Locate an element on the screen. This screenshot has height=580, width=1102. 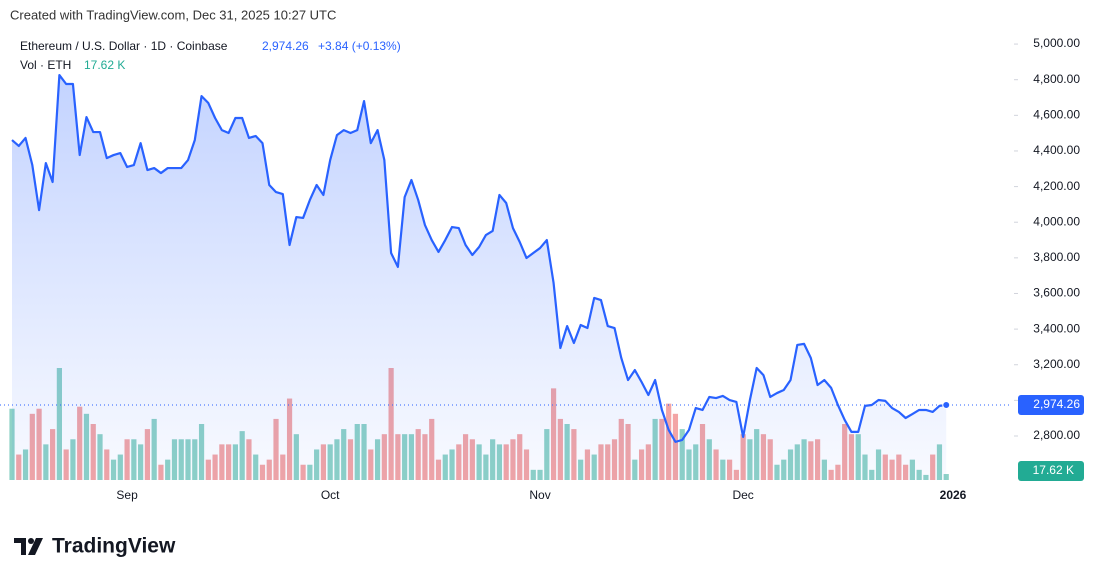
y-tick-label: 3,600.00 is located at coordinates (1056, 293).